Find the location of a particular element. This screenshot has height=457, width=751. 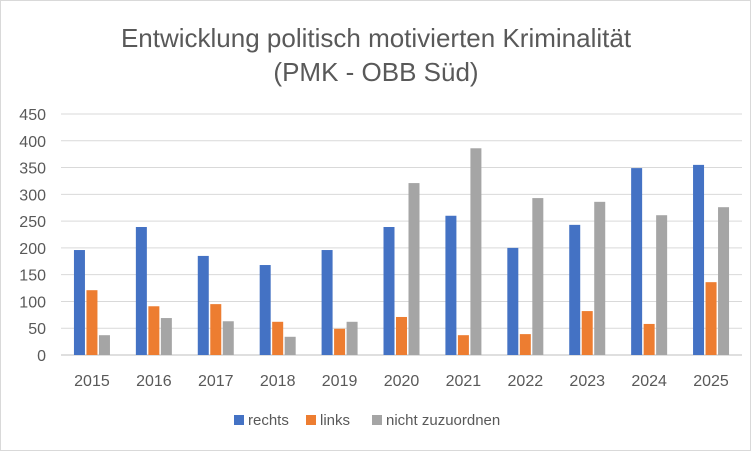

bar-nicht-zuzuordnen-2021 is located at coordinates (476, 251).